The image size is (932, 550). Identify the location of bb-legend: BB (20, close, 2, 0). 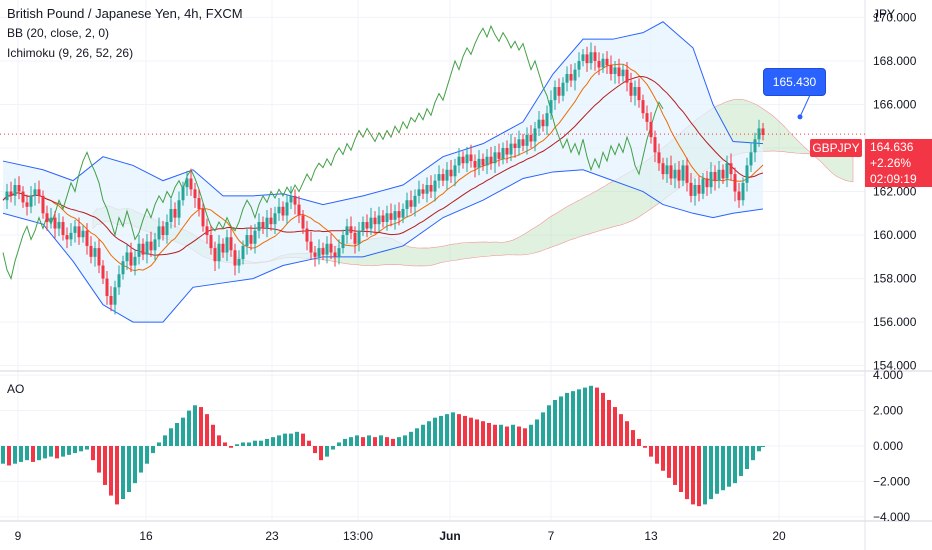
(58, 33).